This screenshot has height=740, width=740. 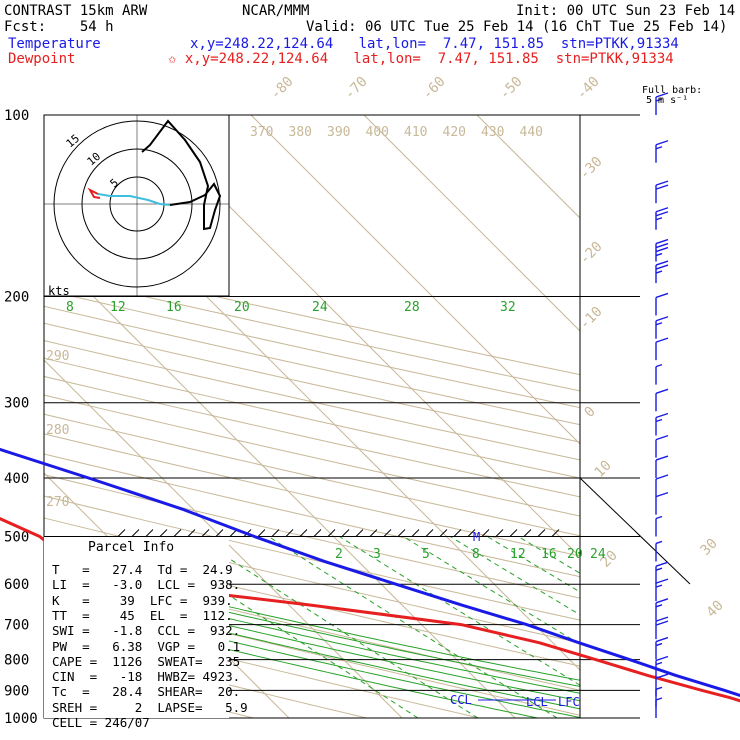 I want to click on parcel-info-line: Tc = 28.4 SHEAR= 20., so click(x=146, y=692).